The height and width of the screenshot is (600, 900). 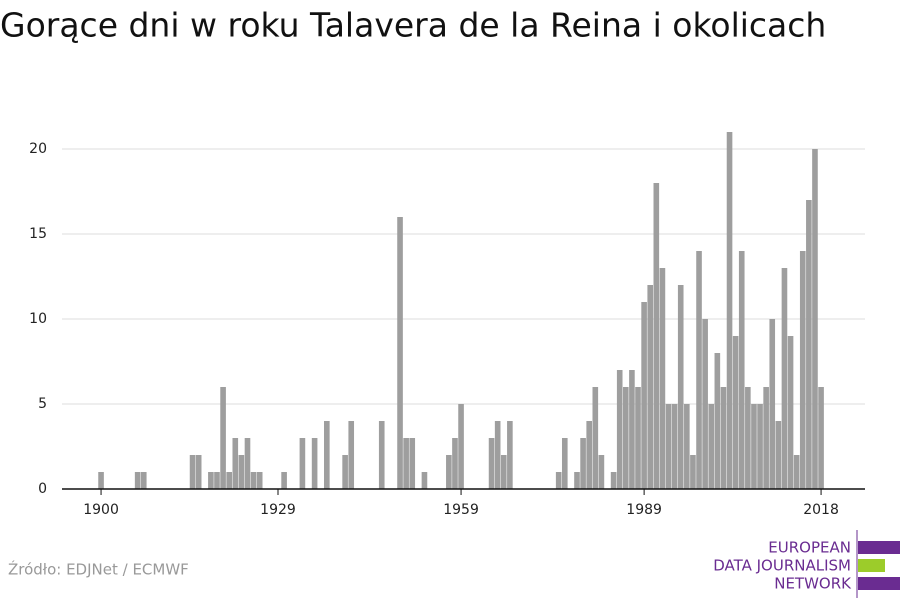 What do you see at coordinates (813, 584) in the screenshot?
I see `logo-text: NETWORK` at bounding box center [813, 584].